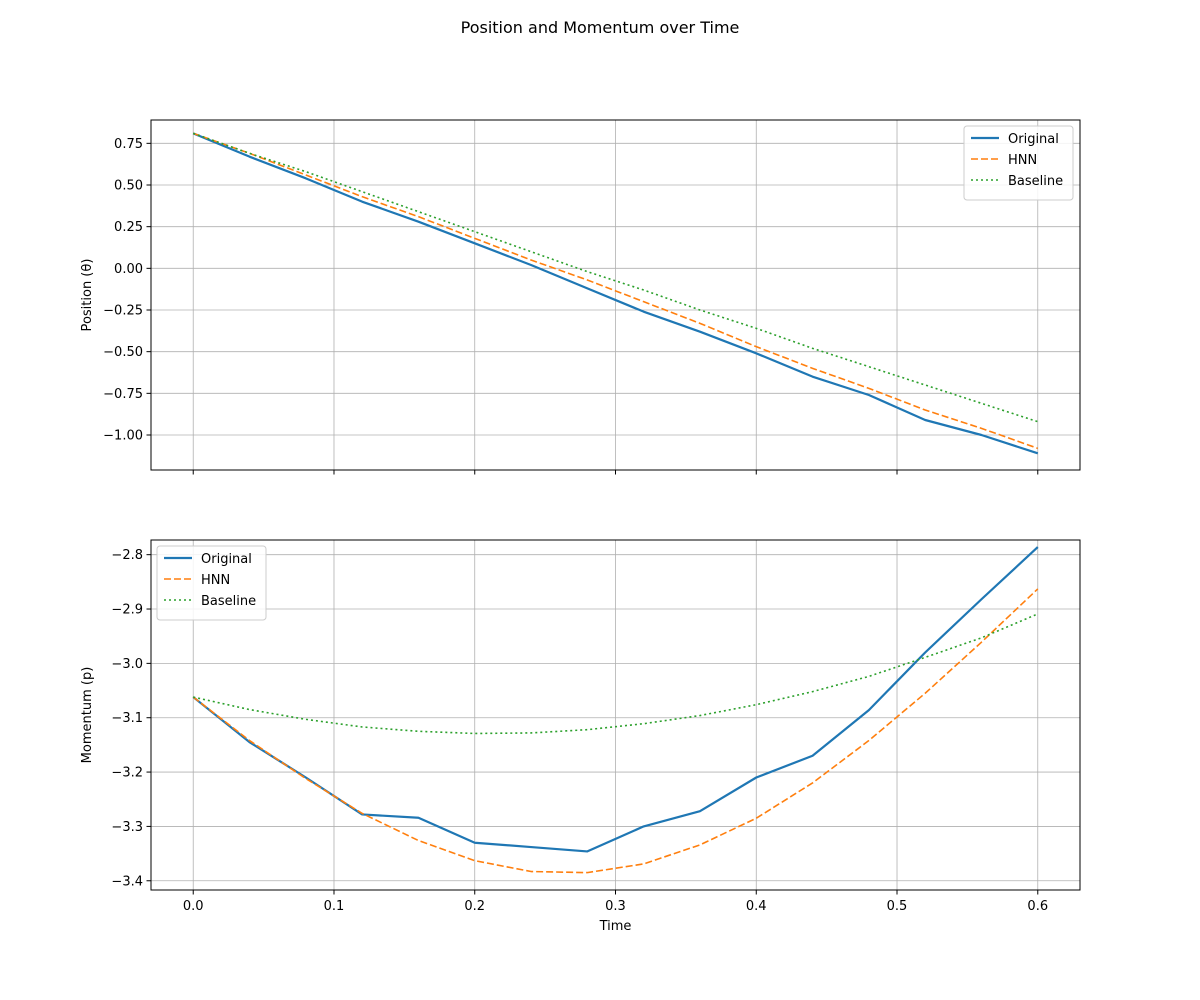 The image size is (1200, 1000). Describe the element at coordinates (87, 715) in the screenshot. I see `momentum-y-axis-label: Momentum (p)` at that location.